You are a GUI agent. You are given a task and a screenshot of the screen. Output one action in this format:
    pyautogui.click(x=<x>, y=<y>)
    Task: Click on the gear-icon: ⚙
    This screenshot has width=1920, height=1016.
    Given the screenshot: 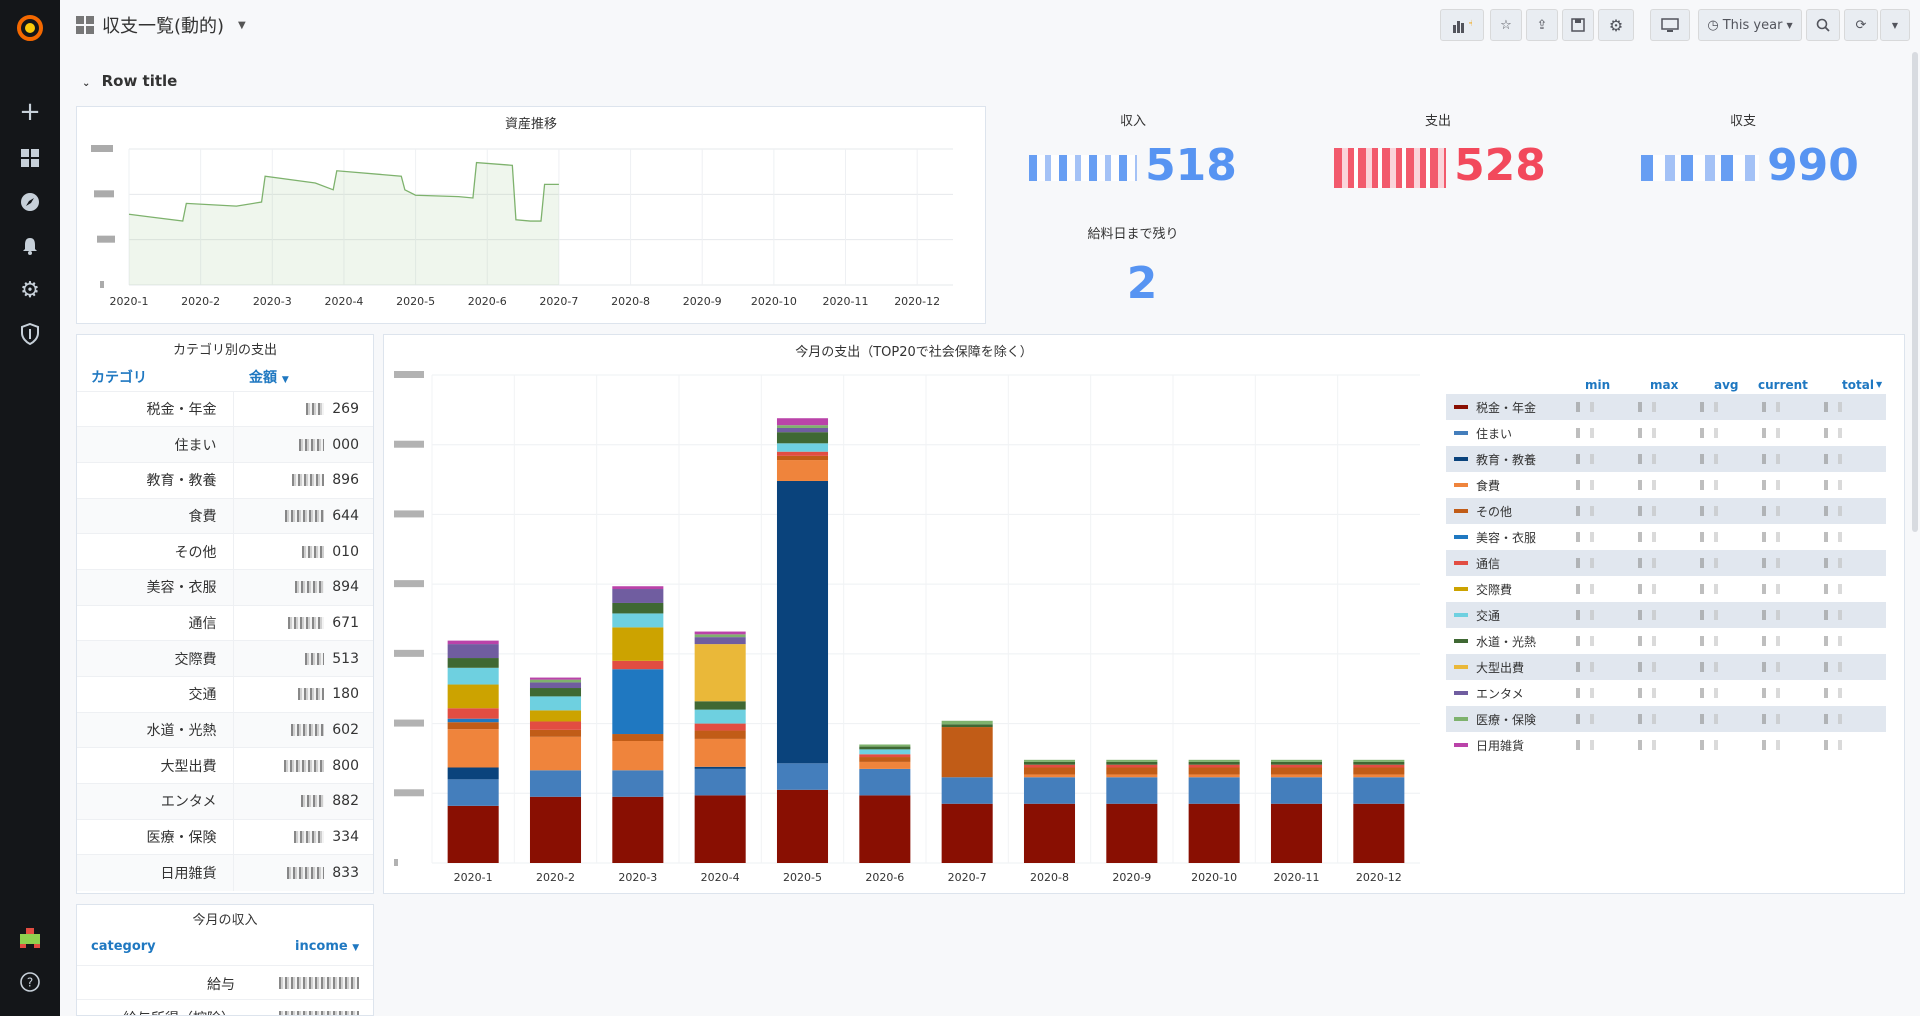 What is the action you would take?
    pyautogui.click(x=30, y=290)
    